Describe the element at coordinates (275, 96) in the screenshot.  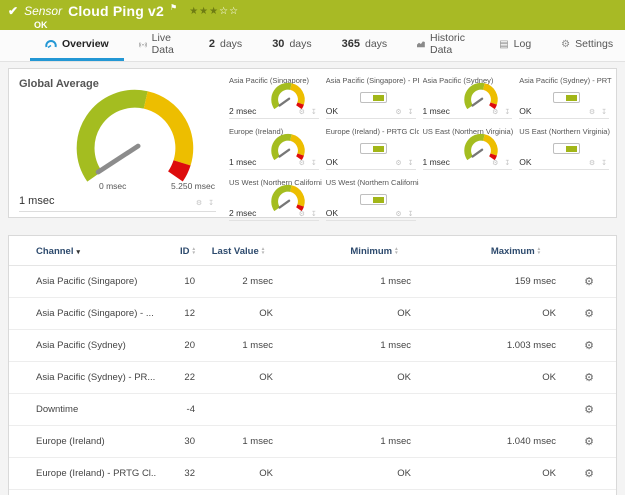
I see `channel-gauge-cell: Asia Pacific (Singapore) 2 msec ⚙ ↧` at that location.